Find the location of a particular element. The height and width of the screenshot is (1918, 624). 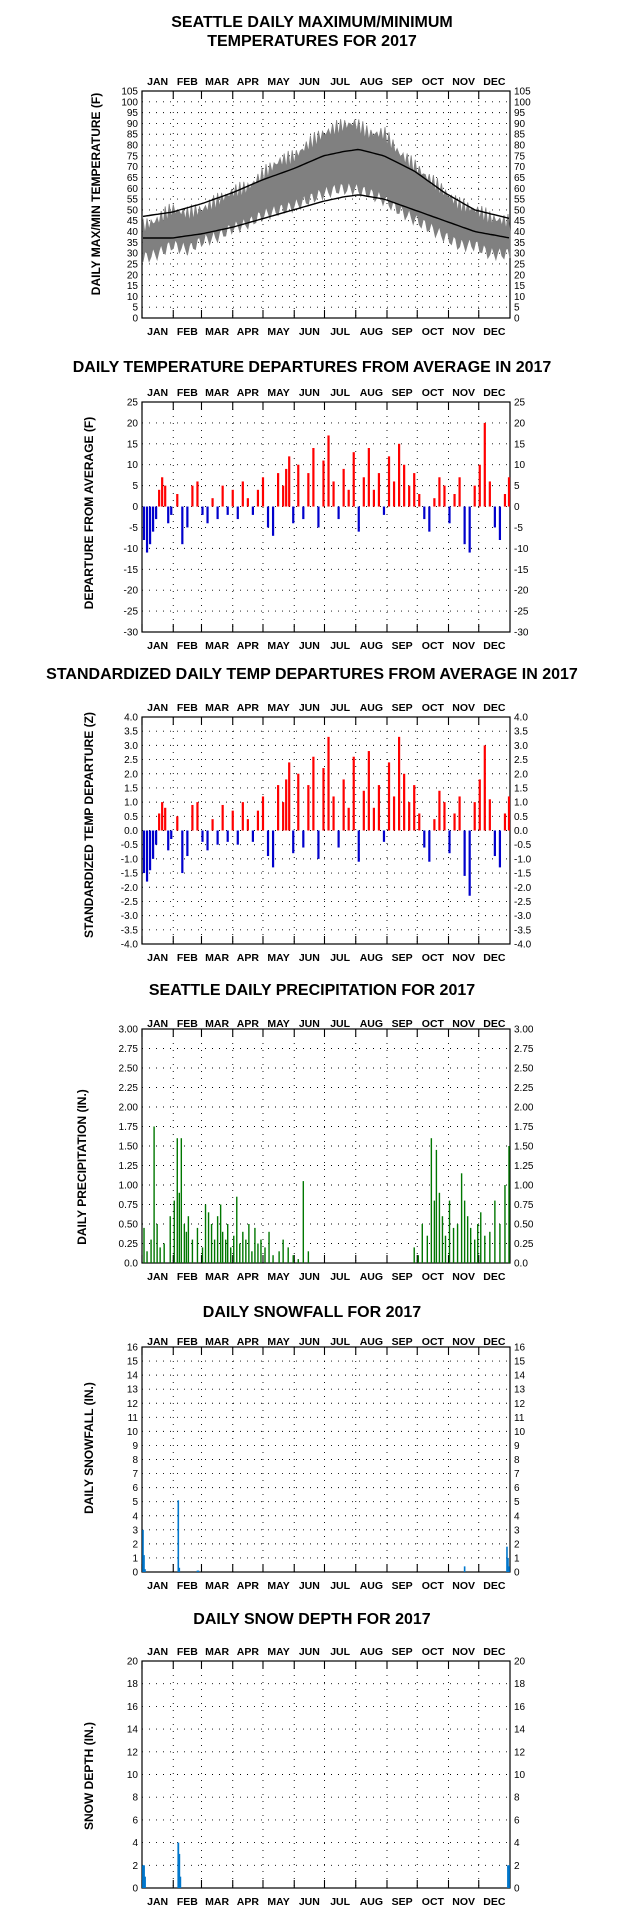

y-tick-label: 35 is located at coordinates (133, 243).